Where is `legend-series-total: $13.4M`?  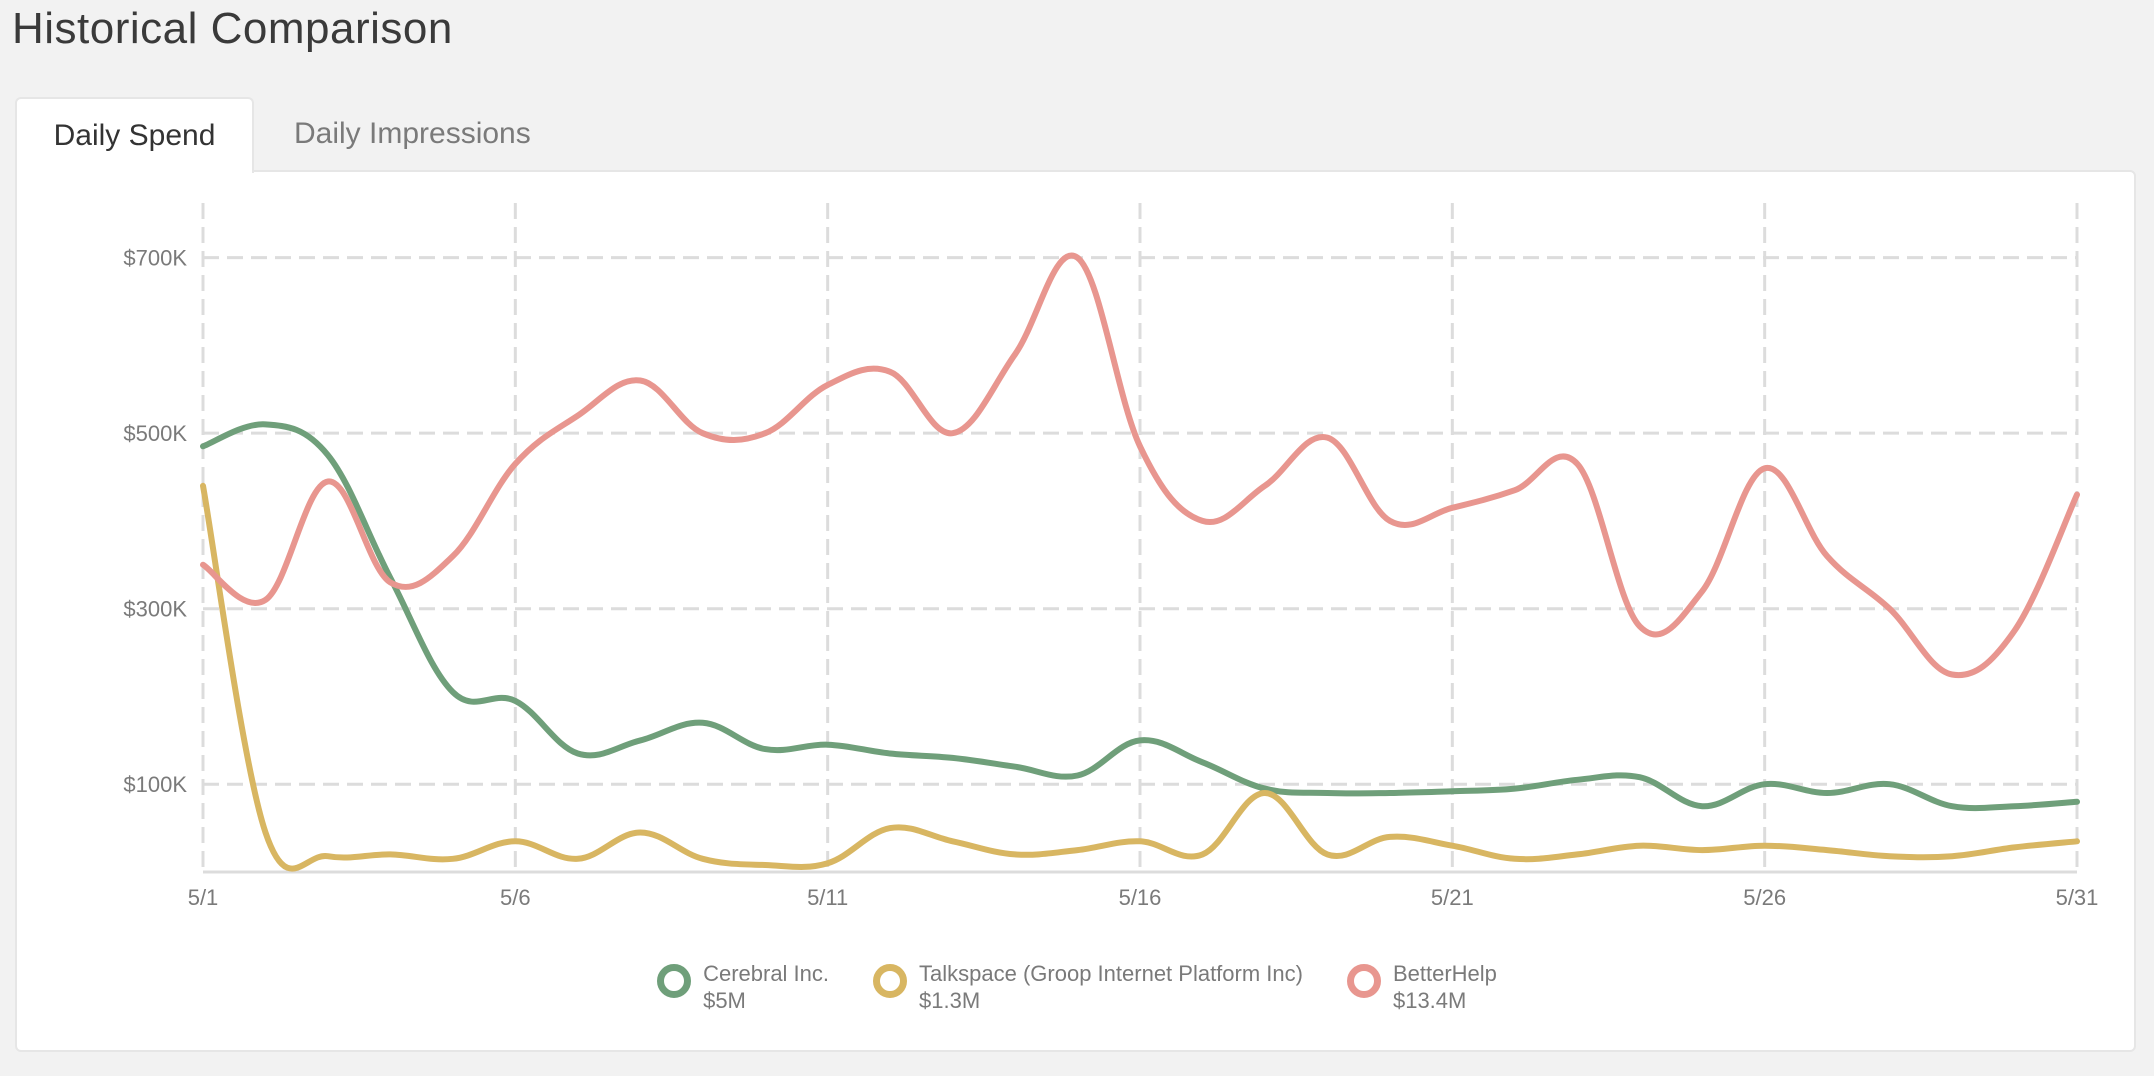
legend-series-total: $13.4M is located at coordinates (1429, 1000).